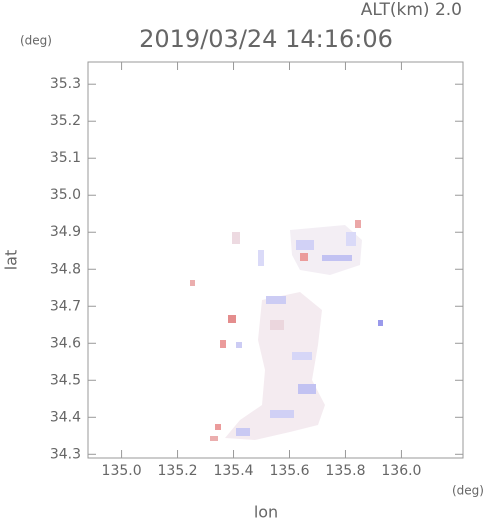 The image size is (491, 521). Describe the element at coordinates (65, 343) in the screenshot. I see `y-tick-label: 34.6` at that location.